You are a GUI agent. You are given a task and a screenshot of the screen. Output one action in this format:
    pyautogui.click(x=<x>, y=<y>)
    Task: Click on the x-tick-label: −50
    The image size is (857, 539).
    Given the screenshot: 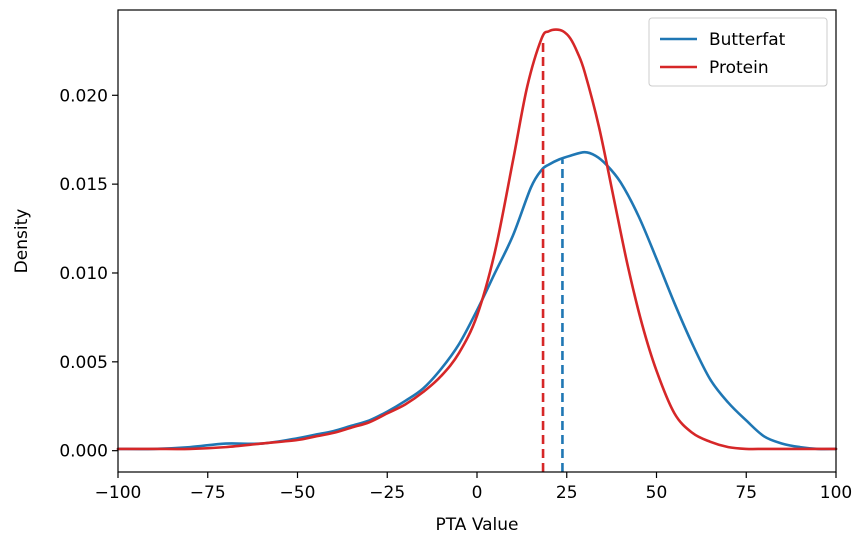 What is the action you would take?
    pyautogui.click(x=298, y=493)
    